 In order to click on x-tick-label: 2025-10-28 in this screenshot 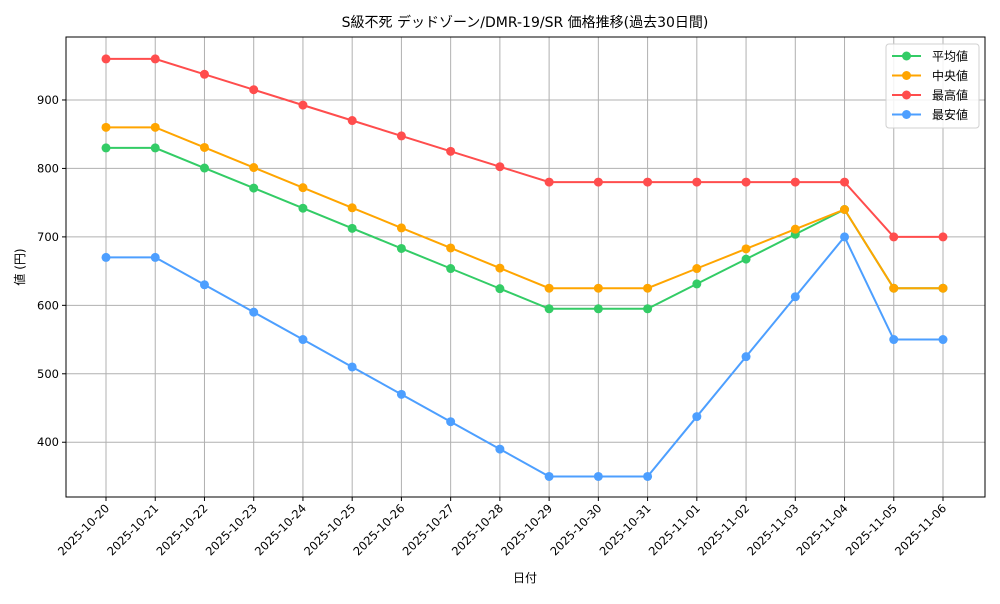, I will do `click(477, 529)`.